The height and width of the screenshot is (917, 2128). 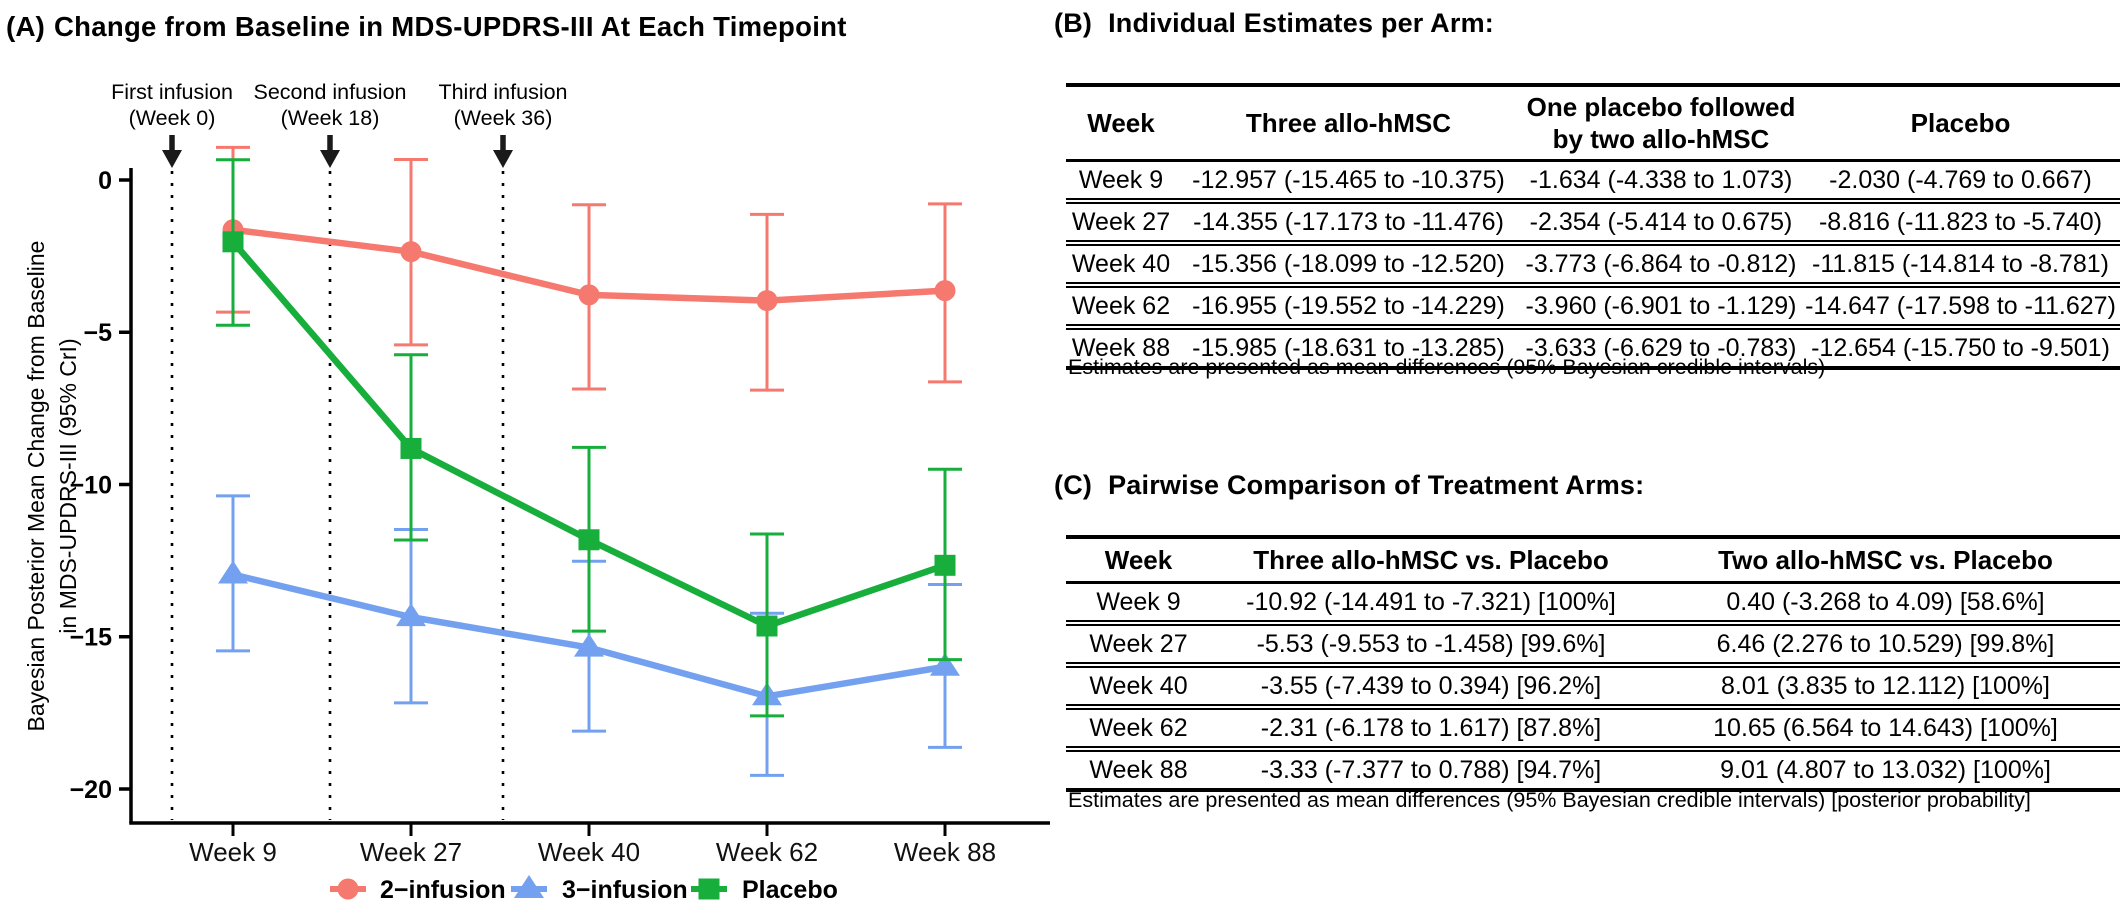 What do you see at coordinates (172, 118) in the screenshot?
I see `infusion-annotation-line2: (Week 0)` at bounding box center [172, 118].